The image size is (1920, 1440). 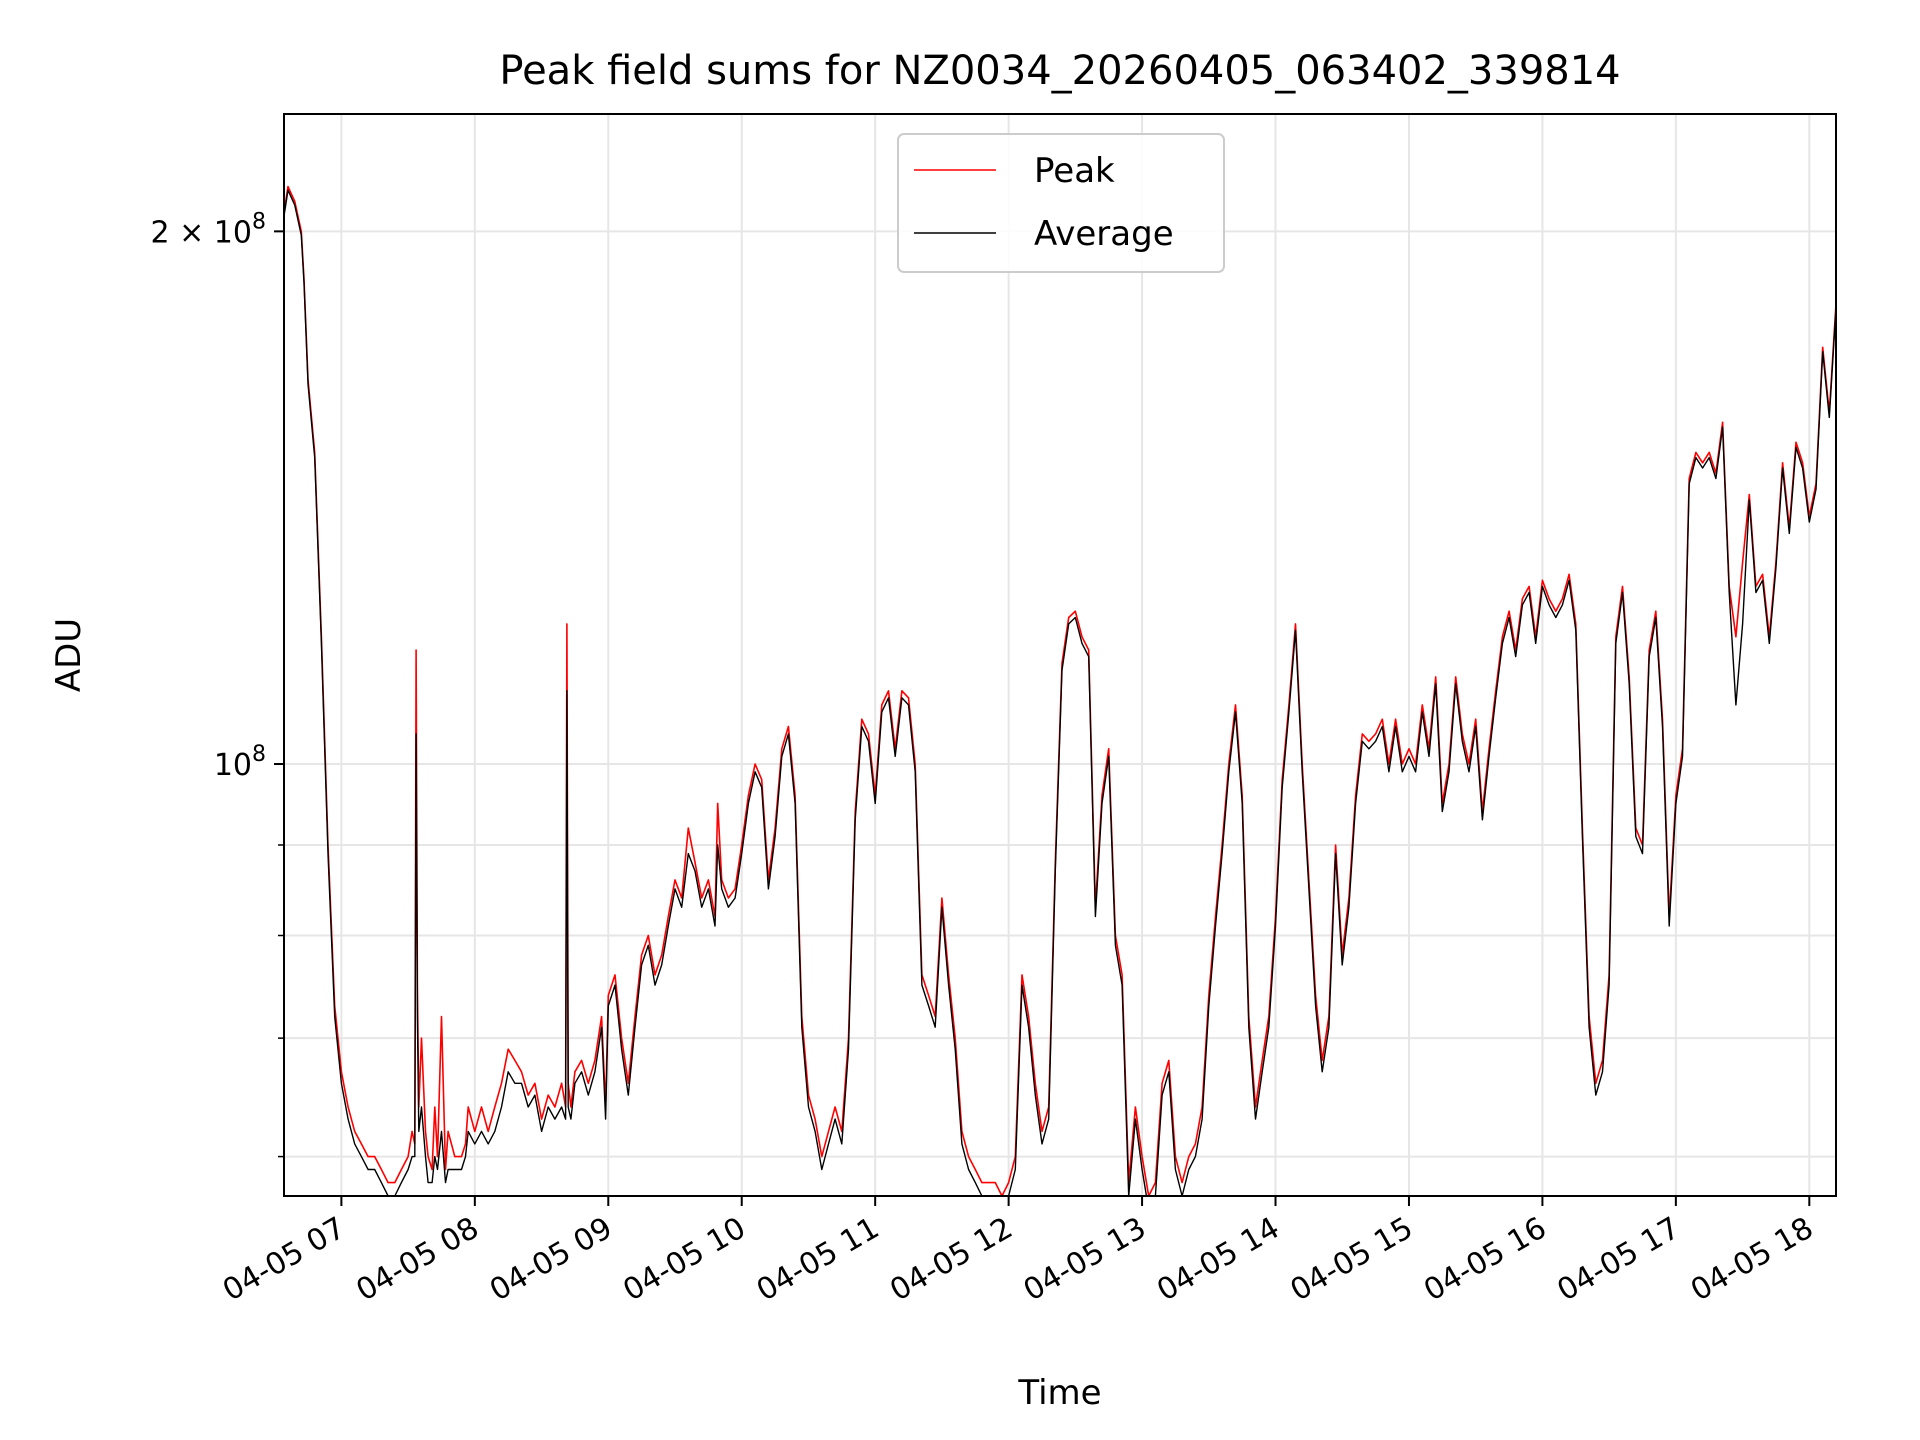 I want to click on legend-label-peak: Peak, so click(x=1074, y=171).